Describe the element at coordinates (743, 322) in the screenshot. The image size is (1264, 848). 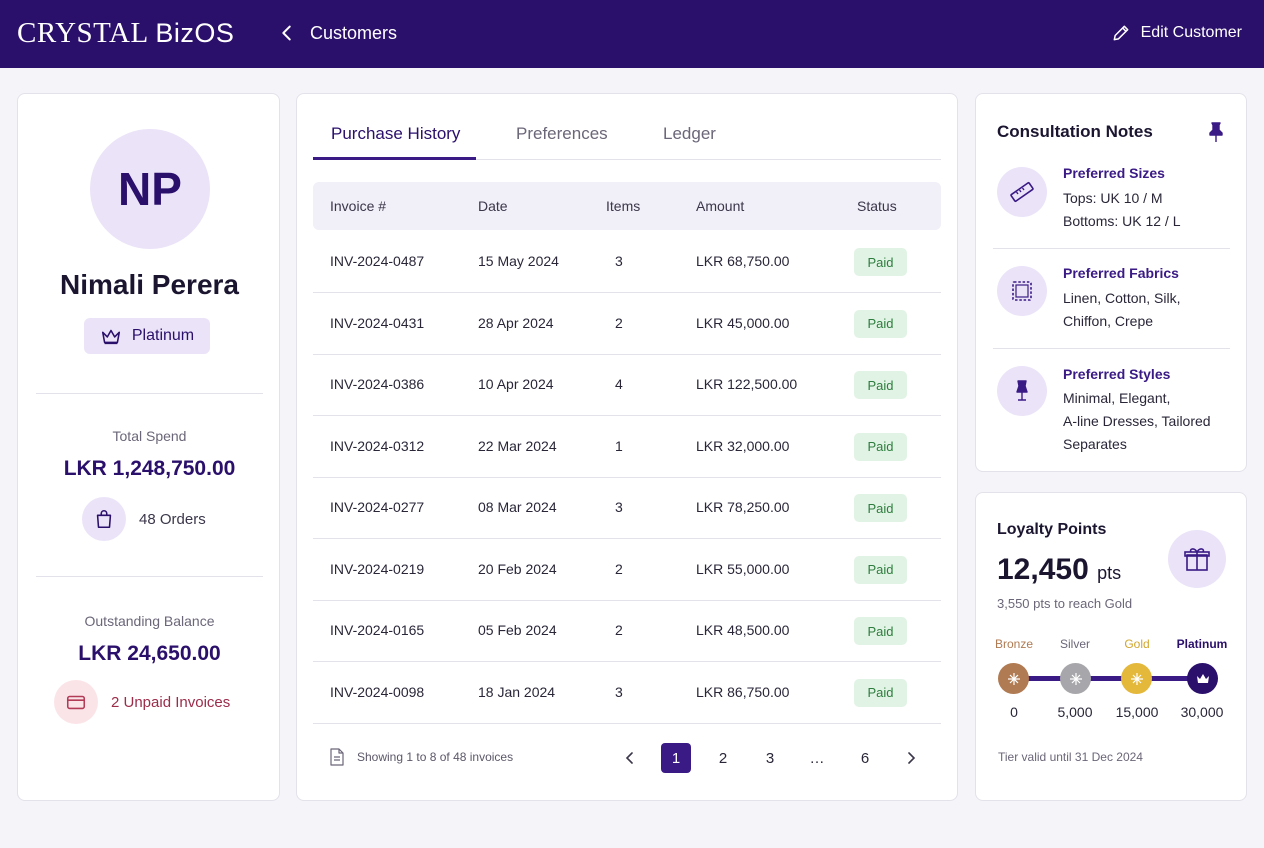
I see `cell-amount: LKR 45,000.00` at that location.